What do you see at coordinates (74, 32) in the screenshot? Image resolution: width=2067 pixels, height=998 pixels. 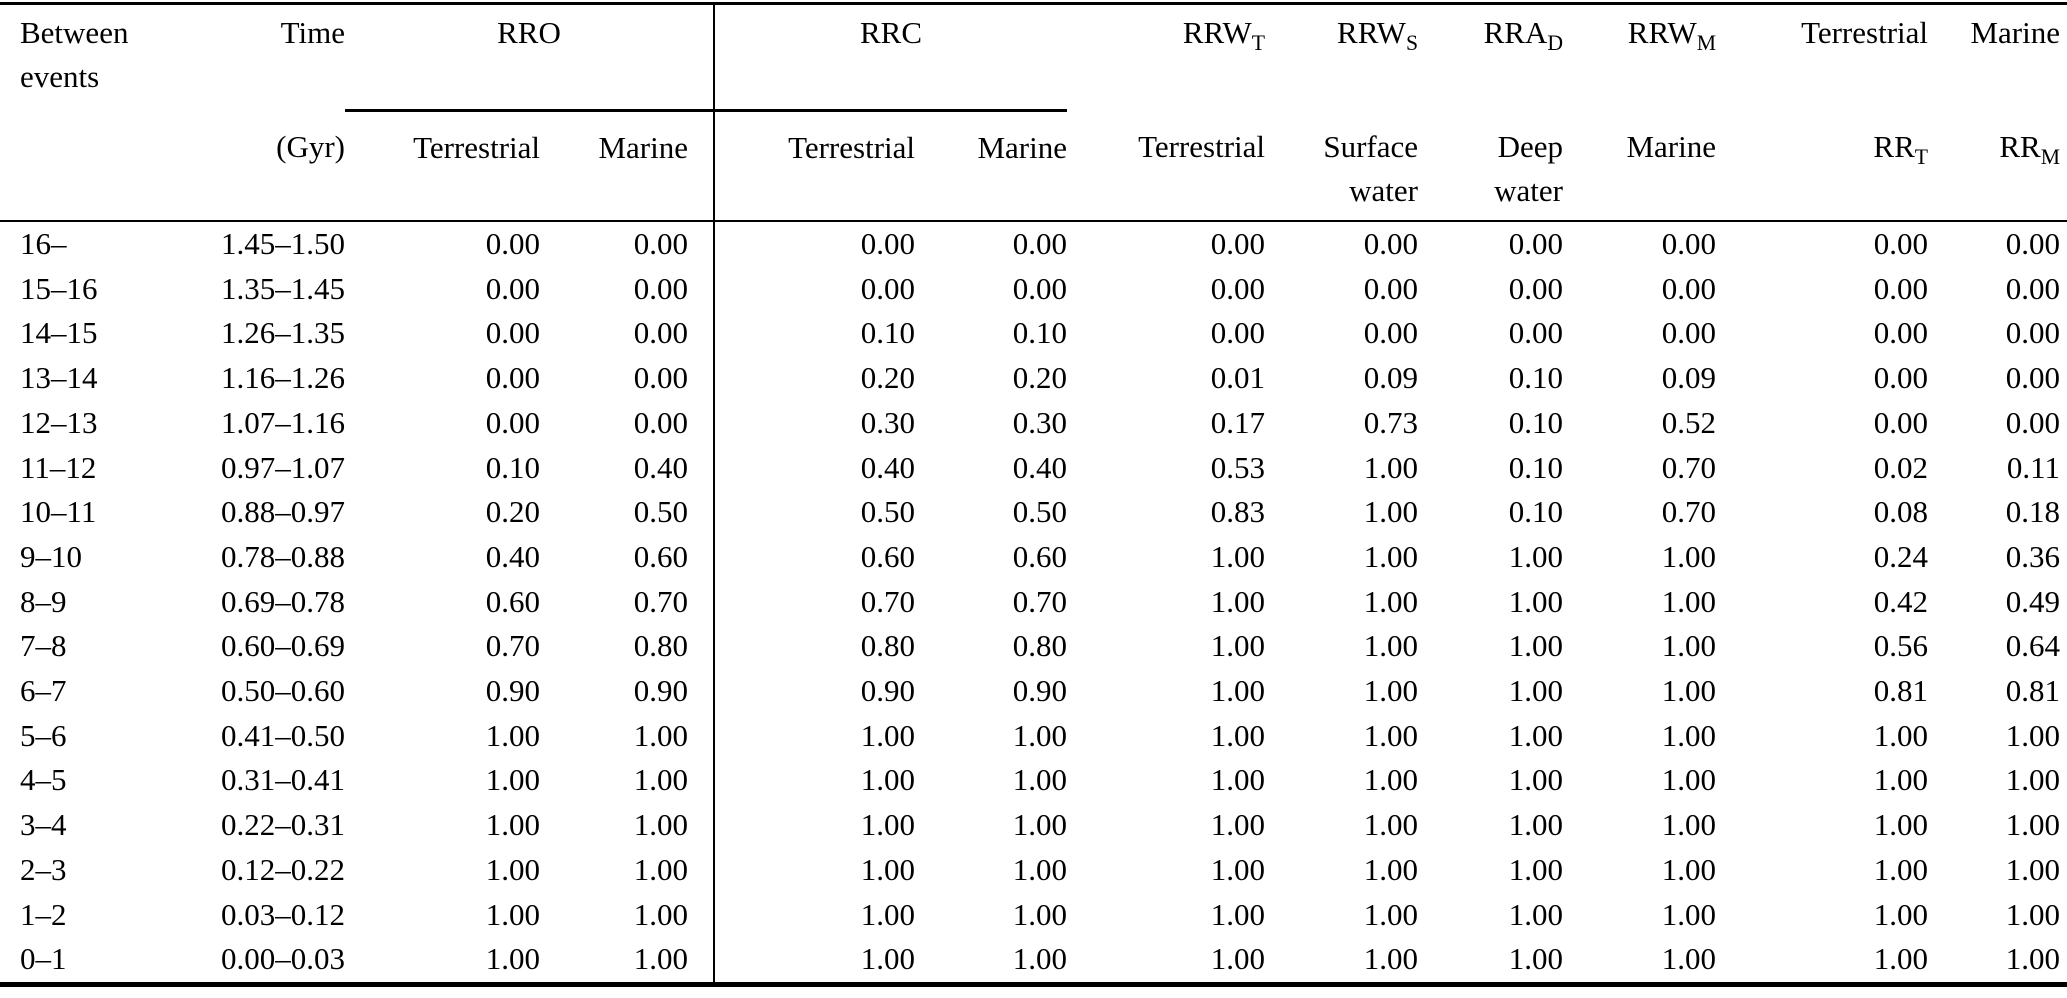 I see `between-line1: Between` at bounding box center [74, 32].